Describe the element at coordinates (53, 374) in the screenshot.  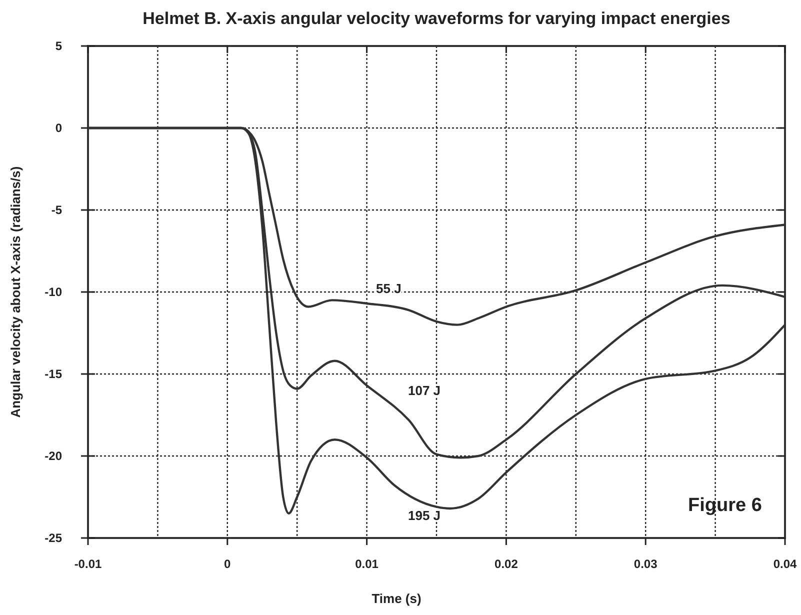
I see `y-tick-label: -15` at that location.